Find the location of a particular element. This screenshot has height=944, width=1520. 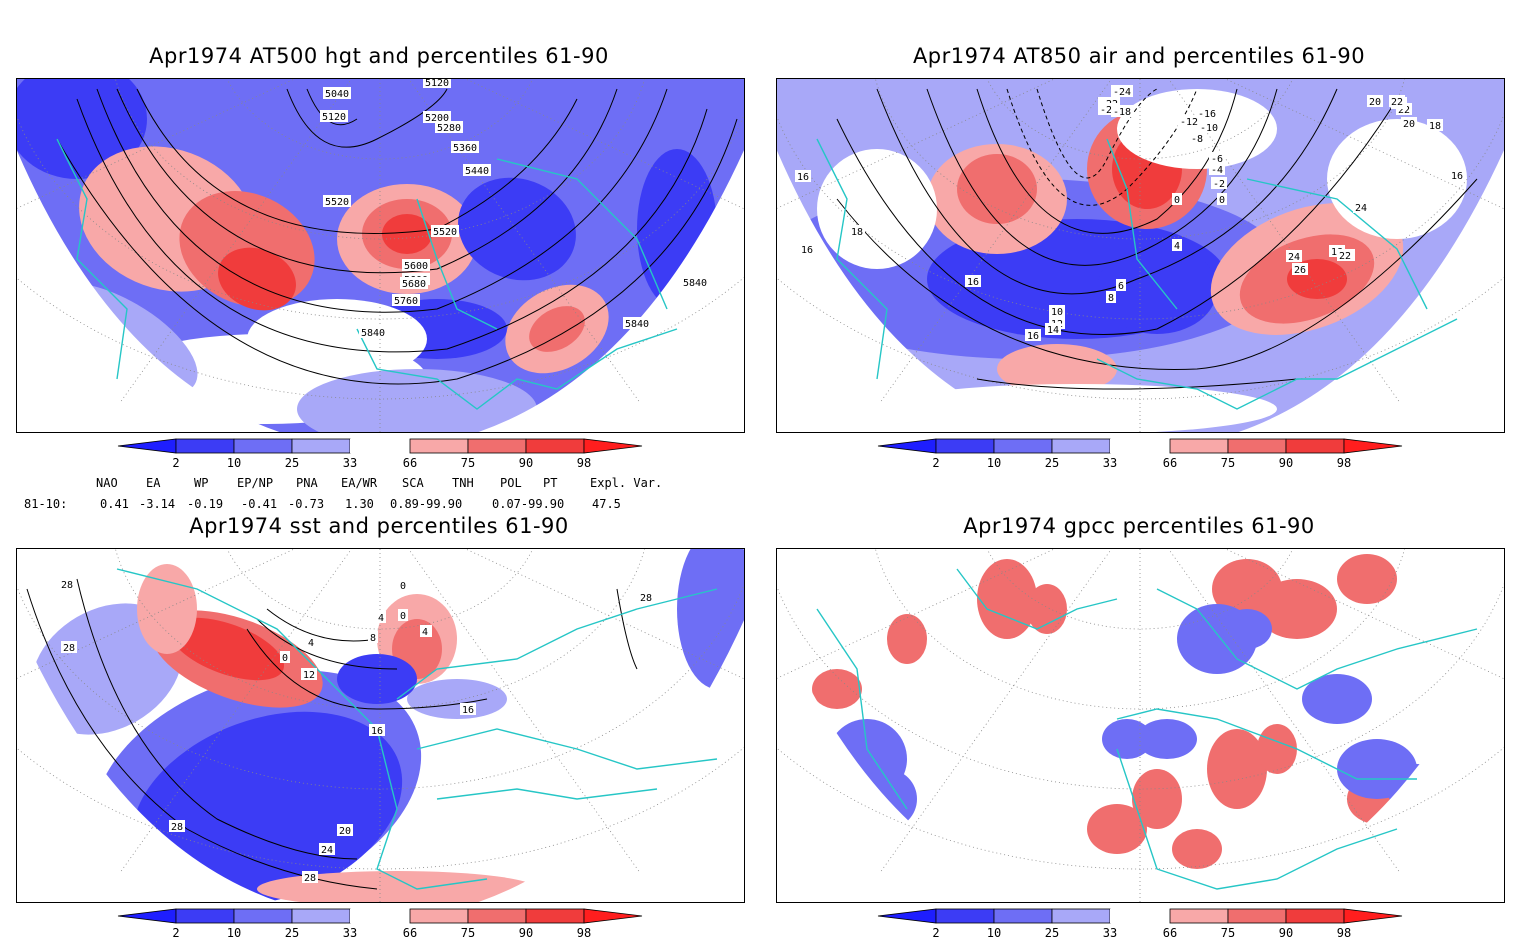

colorbar-top-left: 2 10 25 33 66 75 90 98 is located at coordinates (380, 456).